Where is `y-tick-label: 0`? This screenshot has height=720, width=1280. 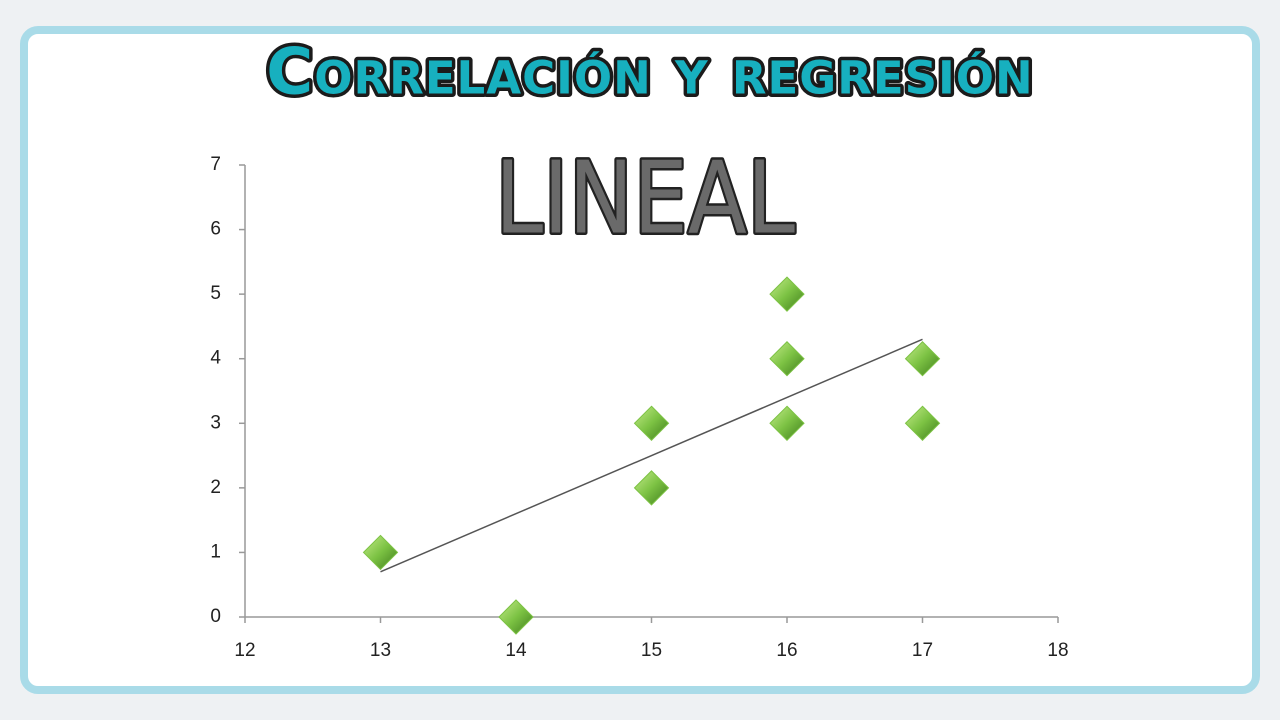
y-tick-label: 0 is located at coordinates (215, 616).